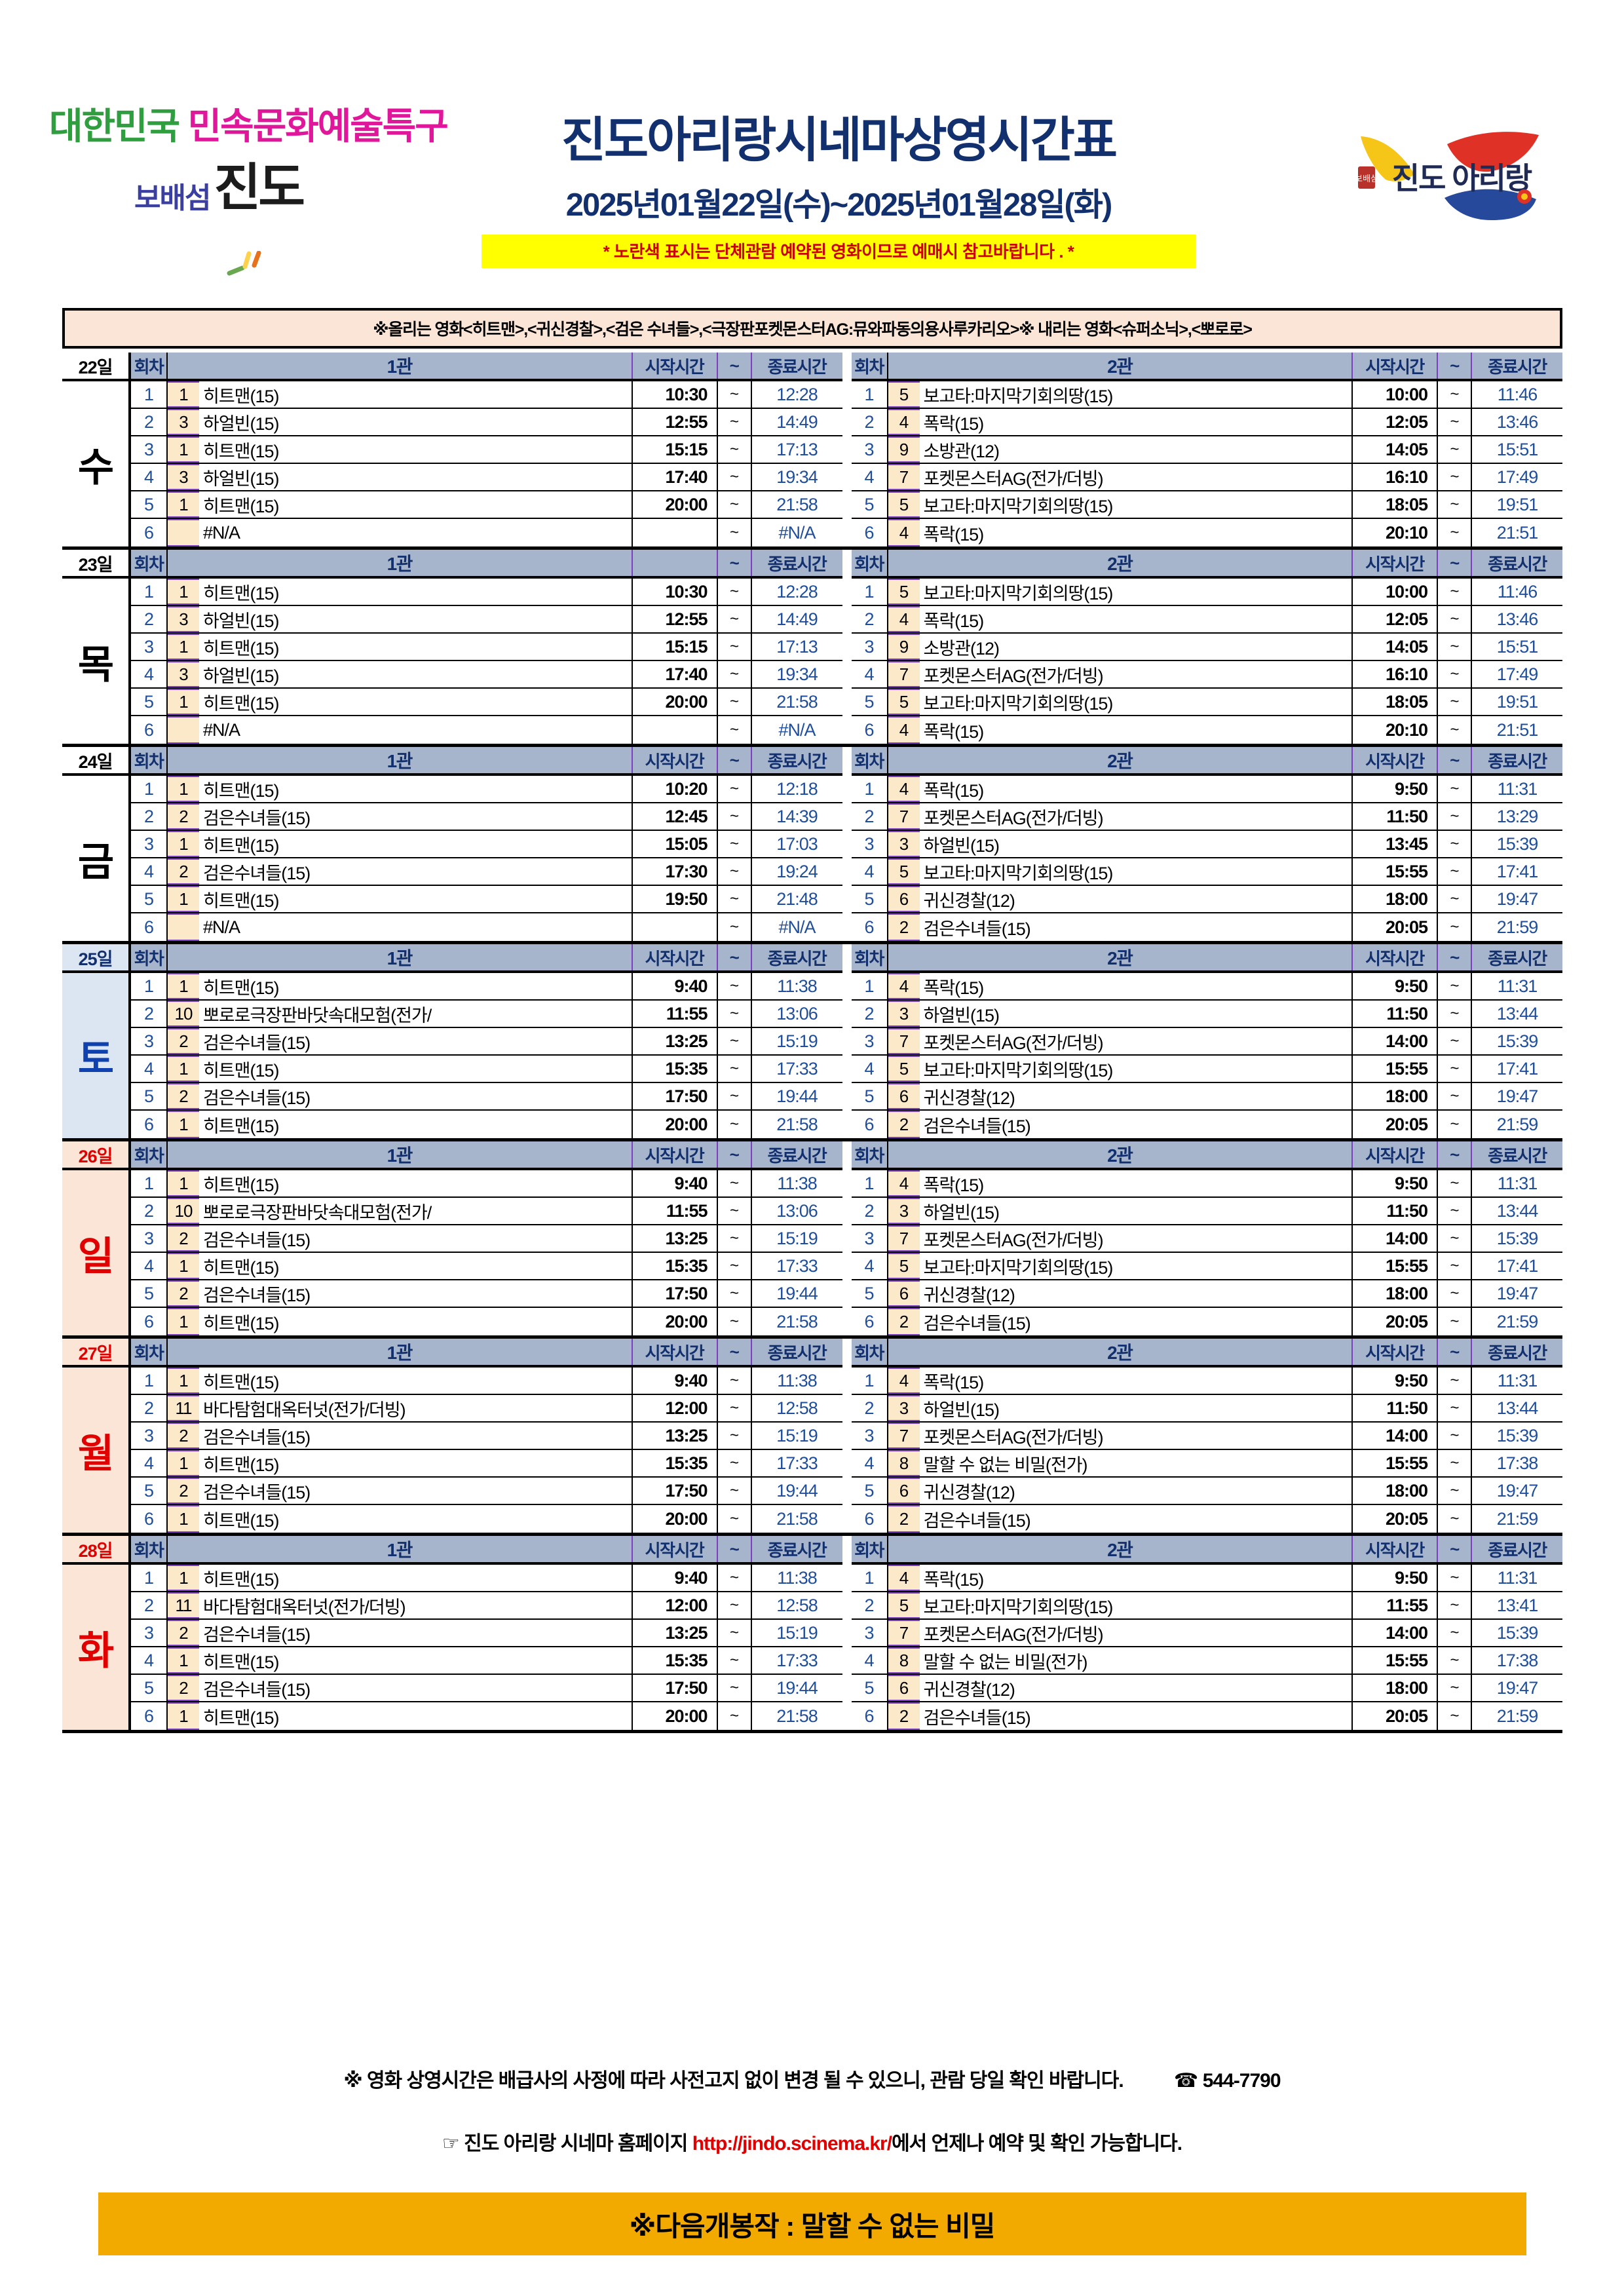 This screenshot has width=1624, height=2296. Describe the element at coordinates (1136, 532) in the screenshot. I see `cell-film-title: 폭락(15)` at that location.